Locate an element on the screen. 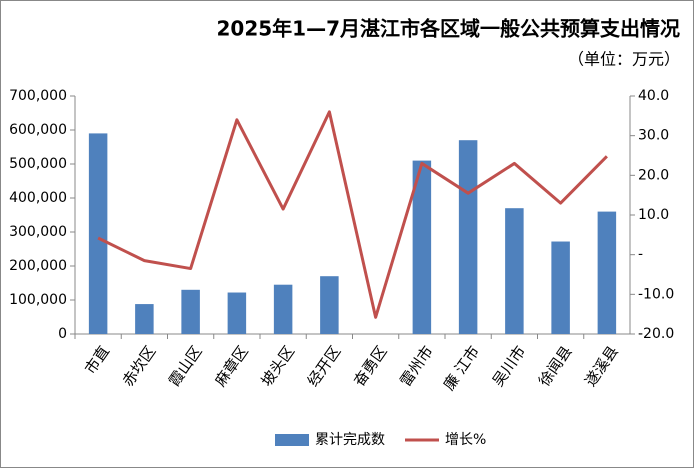 The image size is (694, 472). y2-tick-label: -10.0 is located at coordinates (656, 294).